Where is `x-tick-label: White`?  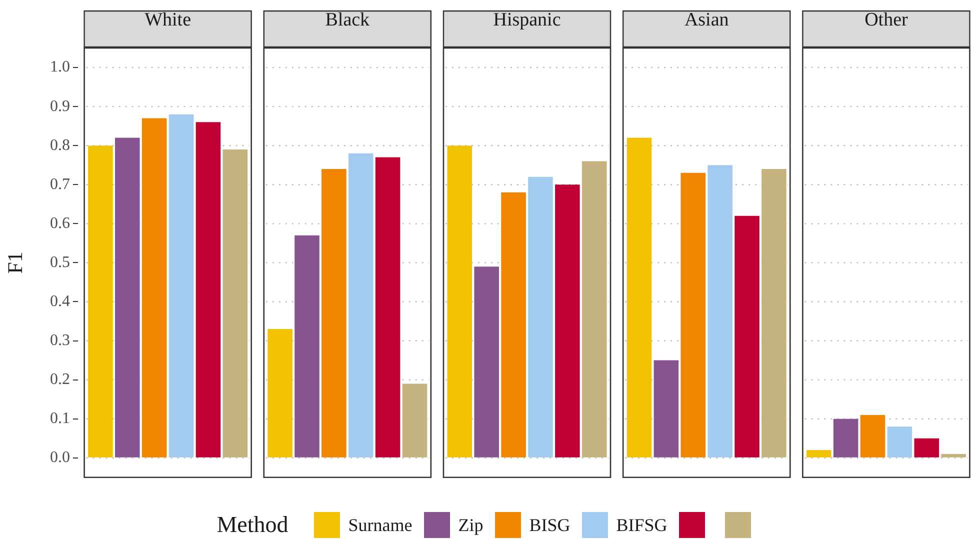
x-tick-label: White is located at coordinates (168, 20).